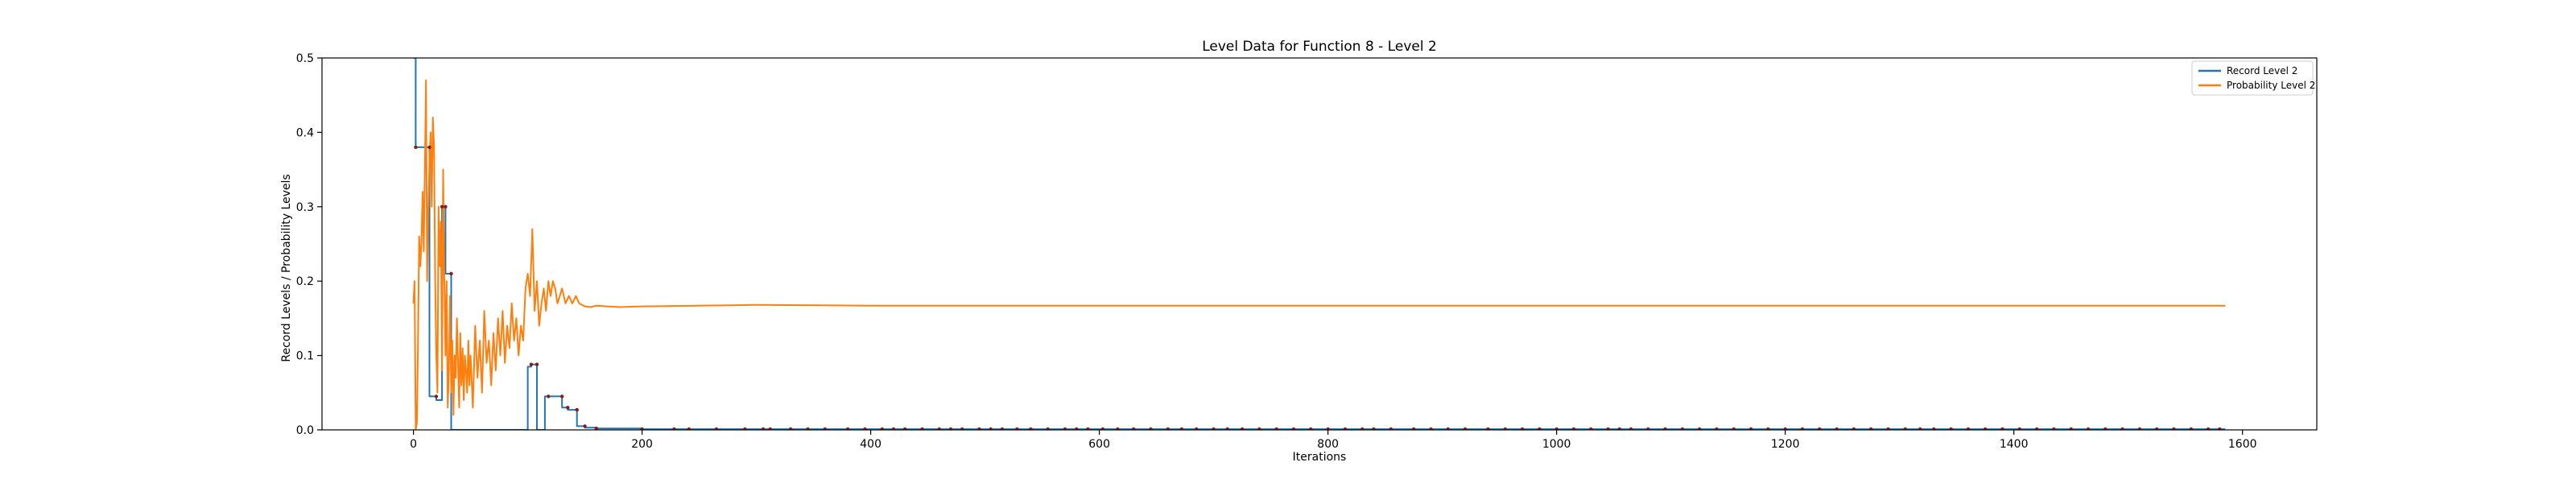 This screenshot has width=2576, height=483. I want to click on legend: Record Level 2 Probability Level 2, so click(2253, 78).